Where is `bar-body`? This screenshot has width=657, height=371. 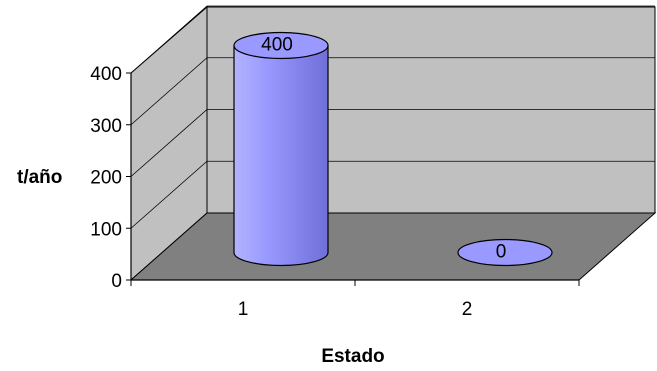 bar-body is located at coordinates (281, 155).